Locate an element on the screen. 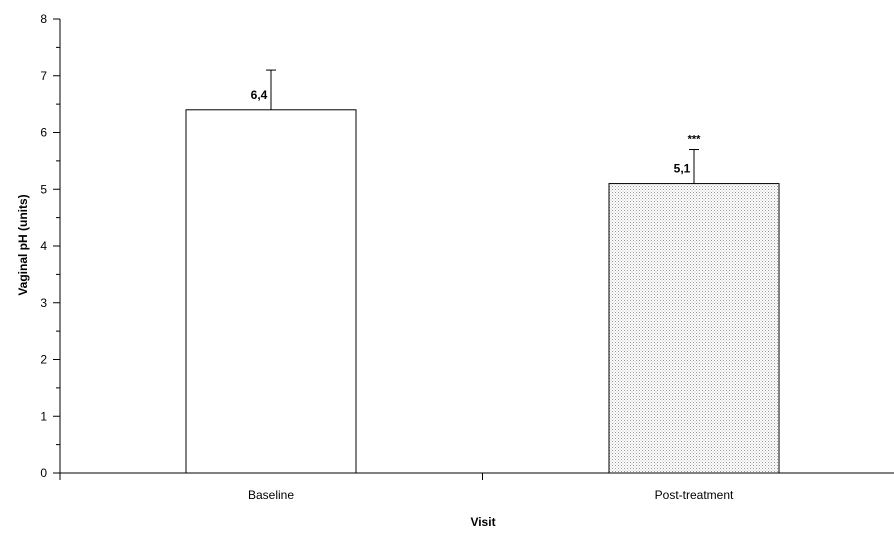 This screenshot has width=894, height=533. x-axis-title: Visit is located at coordinates (482, 522).